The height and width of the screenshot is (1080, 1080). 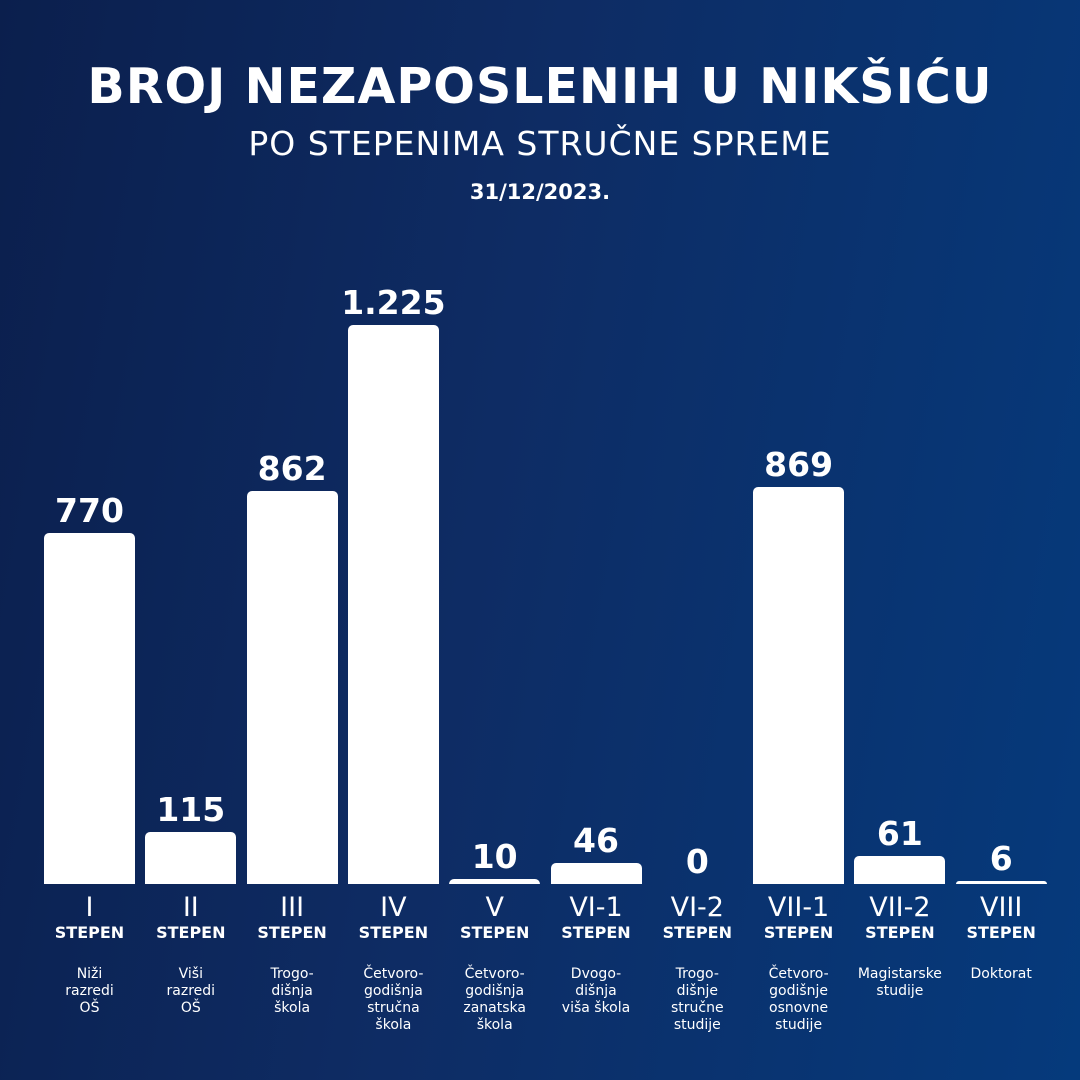 I want to click on category-description: Trogo-dišnja škola, so click(x=292, y=991).